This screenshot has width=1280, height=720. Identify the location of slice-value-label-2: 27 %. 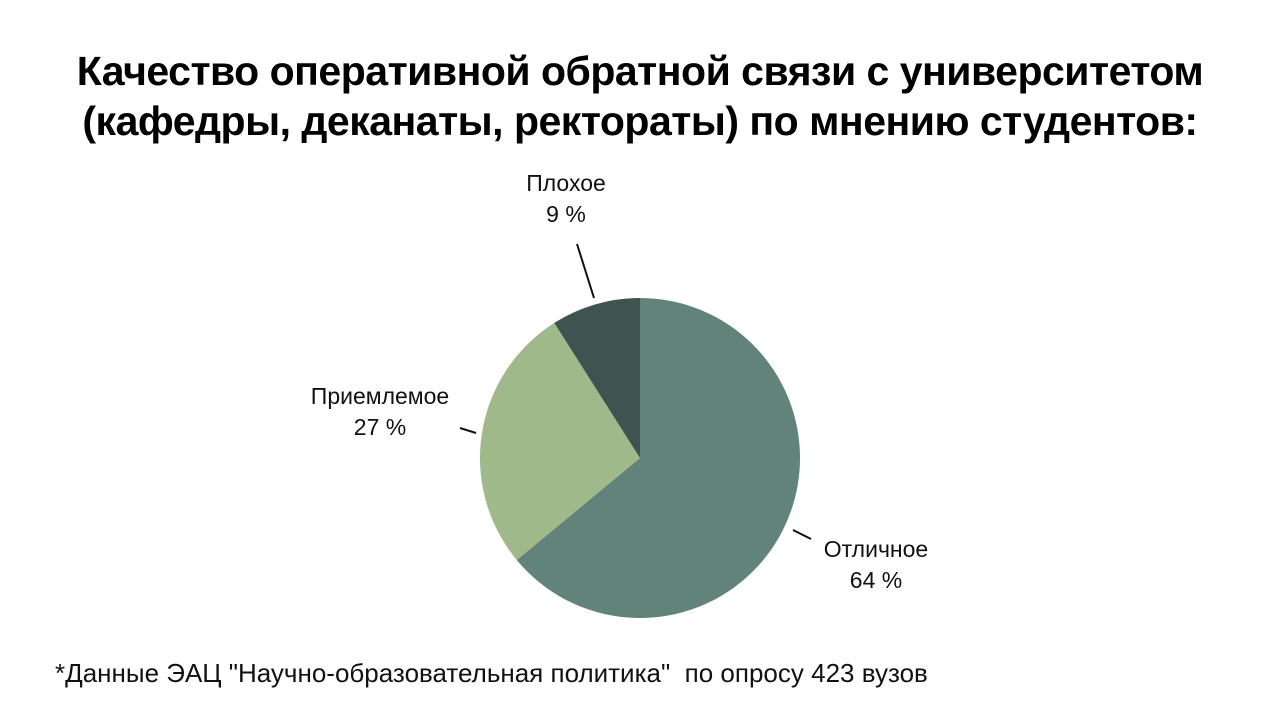
(380, 427).